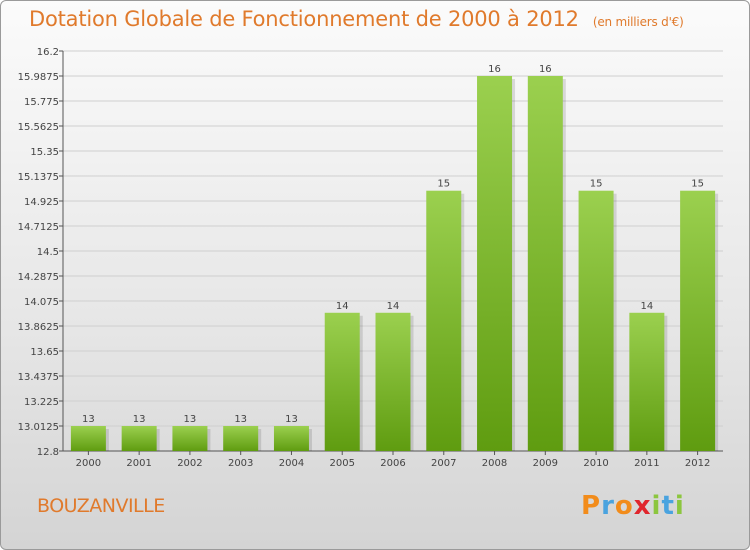  What do you see at coordinates (48, 52) in the screenshot?
I see `y-tick-label: 16.2` at bounding box center [48, 52].